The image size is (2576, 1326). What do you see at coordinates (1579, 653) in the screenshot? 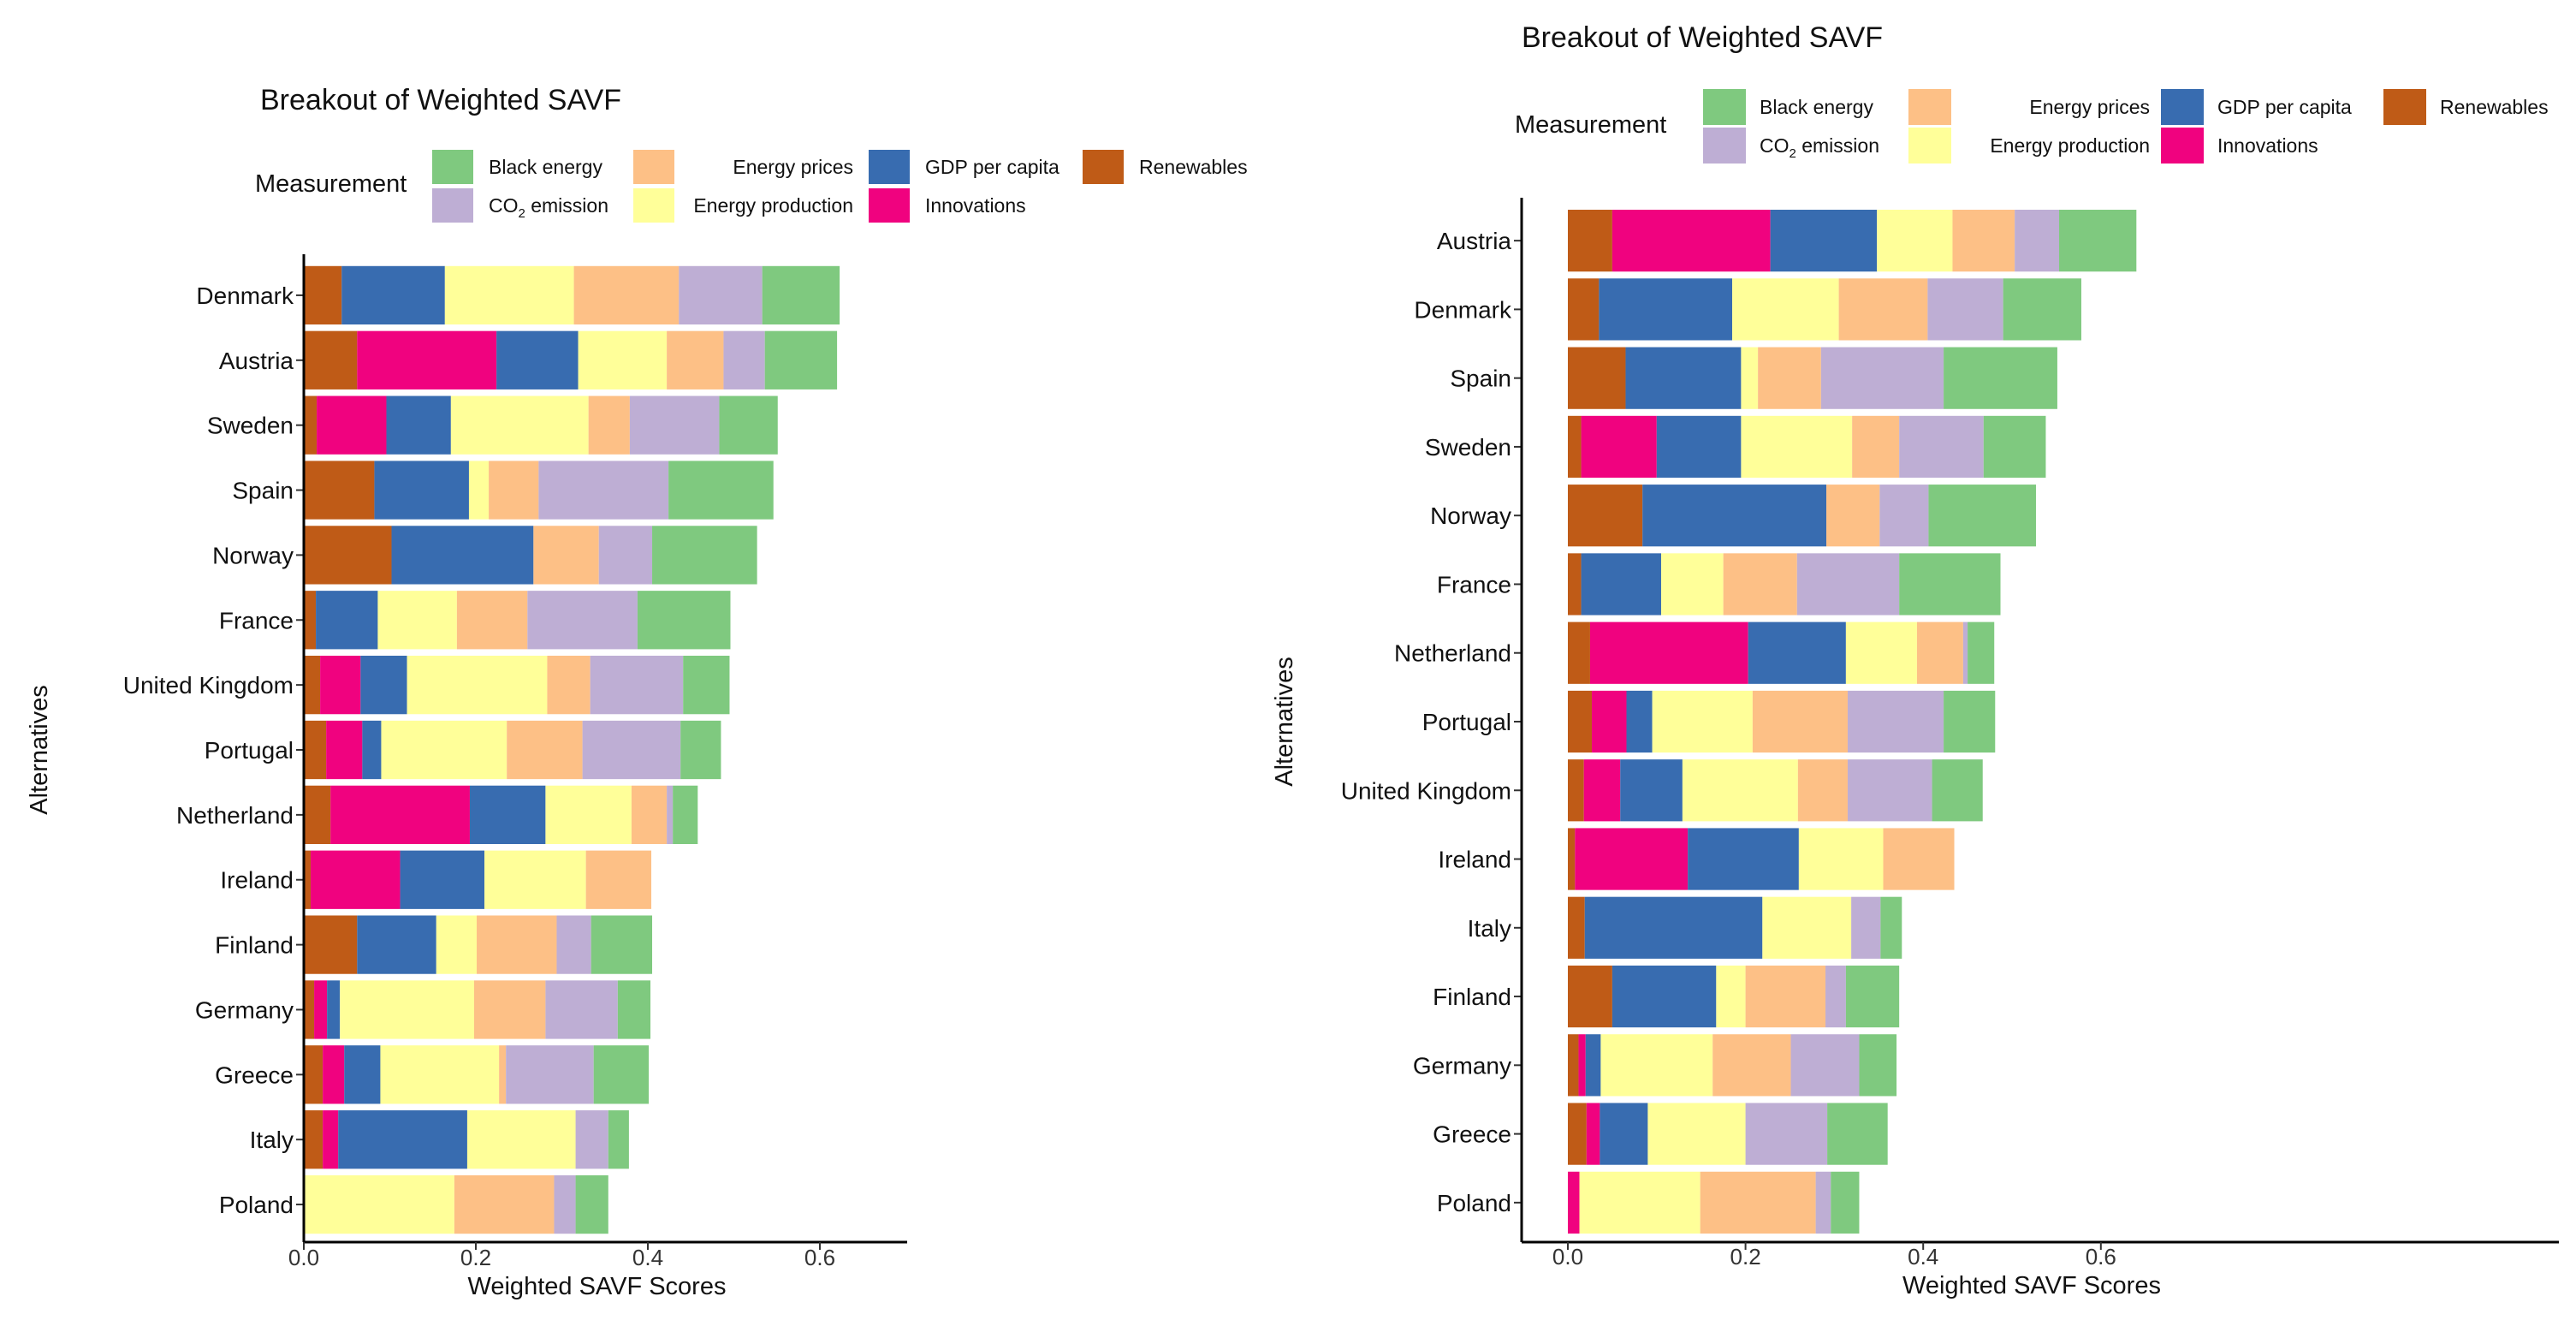
I see `bar-netherland-renewables` at bounding box center [1579, 653].